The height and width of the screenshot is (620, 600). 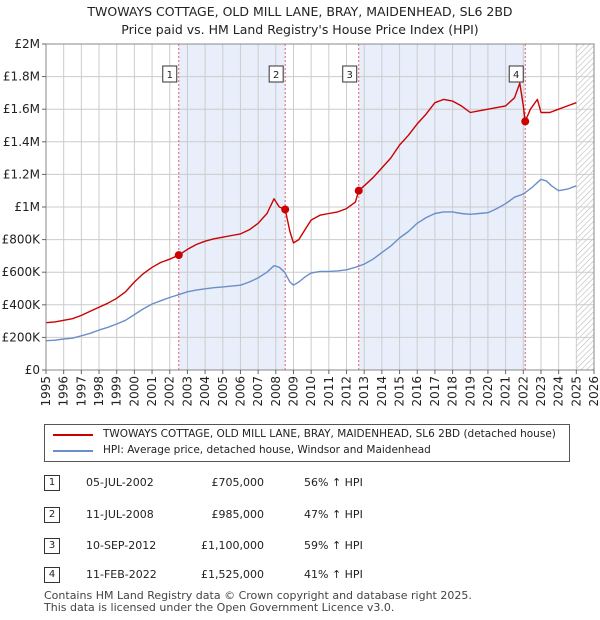 What do you see at coordinates (417, 391) in the screenshot?
I see `x-tick-label: 2016` at bounding box center [417, 391].